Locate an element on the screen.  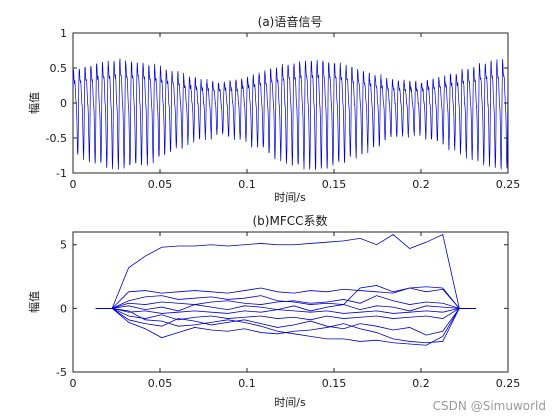
y-tick-label: 0.5 is located at coordinates (59, 68).